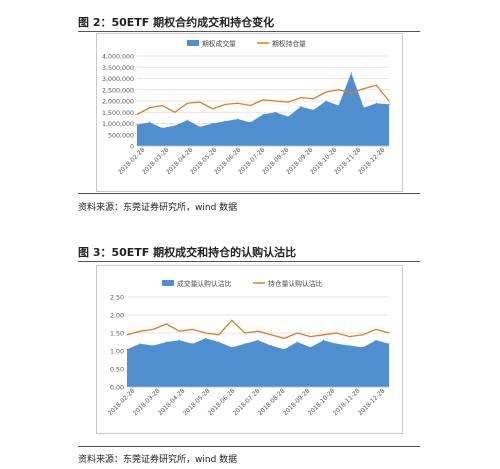 This screenshot has height=469, width=500. I want to click on fig2-y-tick-label: 0.50, so click(117, 370).